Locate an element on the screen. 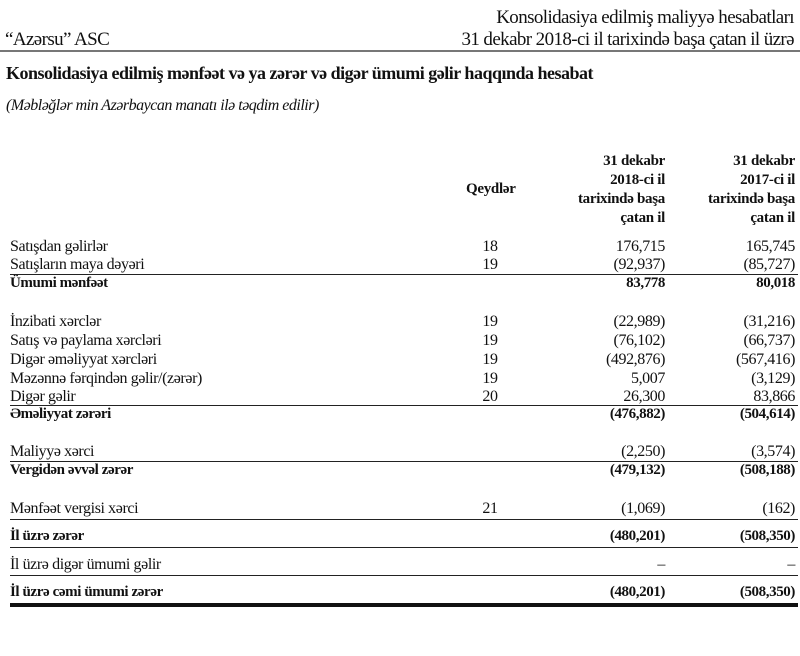  value-2017: (3,574) is located at coordinates (773, 451).